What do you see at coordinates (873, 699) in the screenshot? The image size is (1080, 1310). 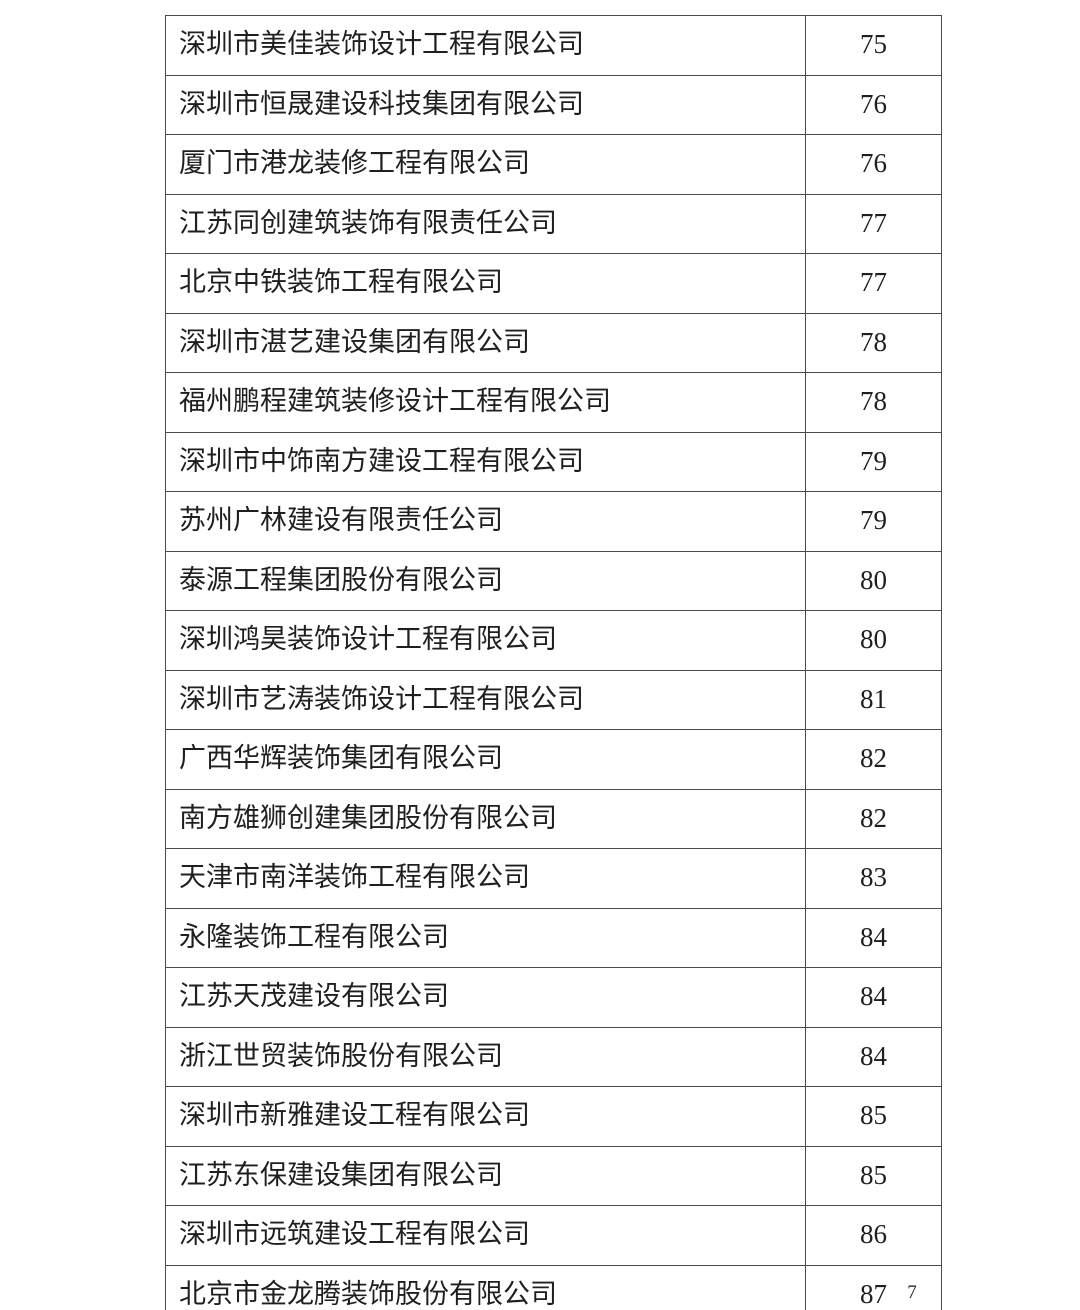 I see `score-cell: 81` at bounding box center [873, 699].